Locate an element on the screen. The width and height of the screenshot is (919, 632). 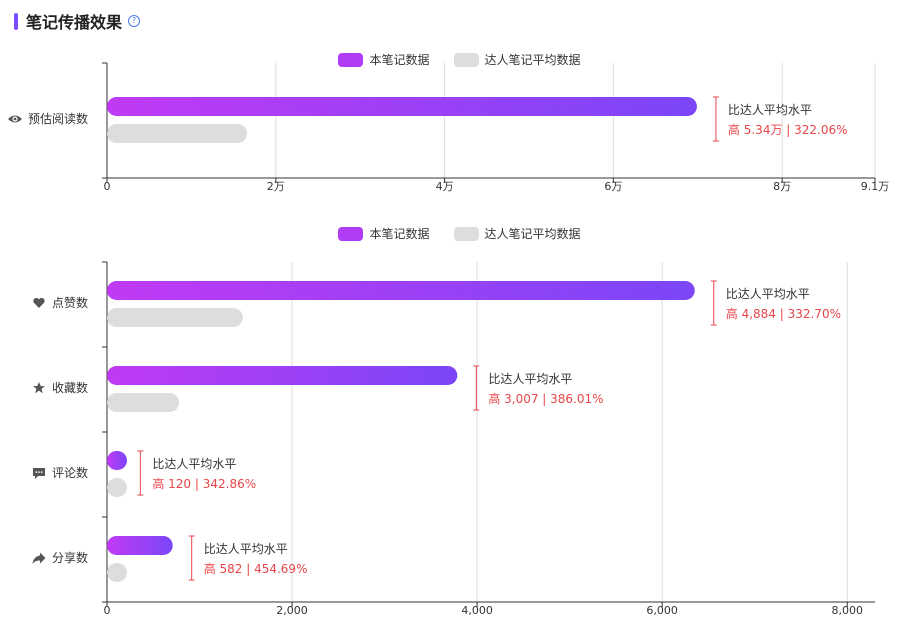
section-header: 笔记传播效果 ? is located at coordinates (77, 21).